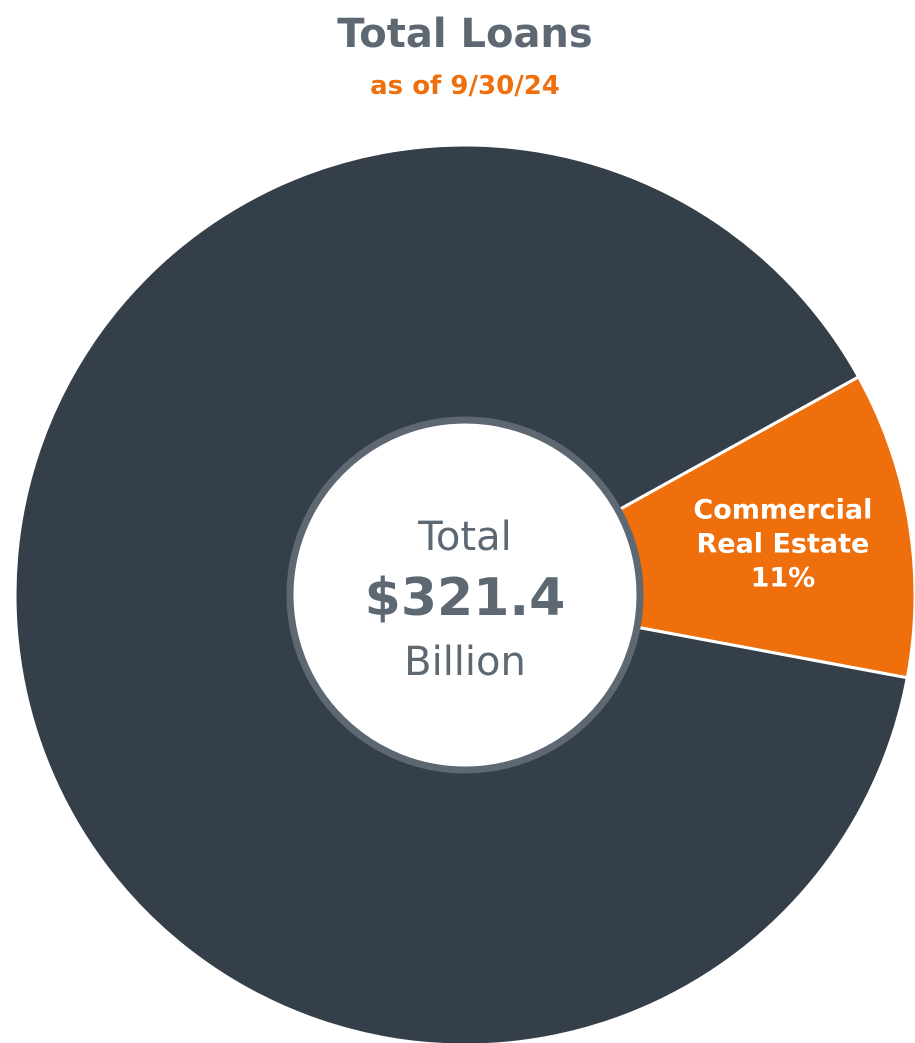 The height and width of the screenshot is (1043, 915). I want to click on slice-label-line: Real Estate, so click(782, 544).